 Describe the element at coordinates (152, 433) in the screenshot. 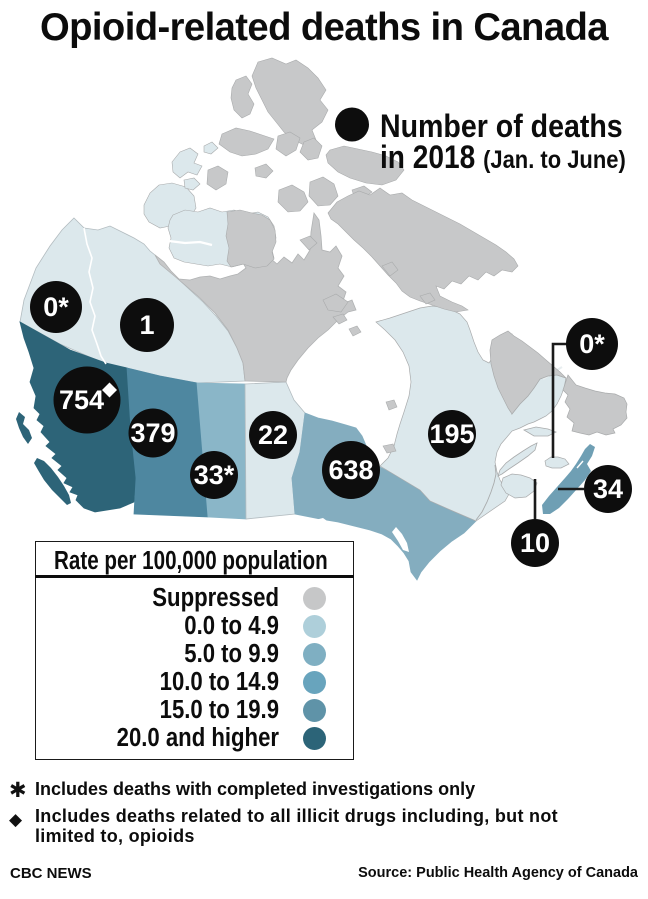

I see `svg-text: 379` at that location.